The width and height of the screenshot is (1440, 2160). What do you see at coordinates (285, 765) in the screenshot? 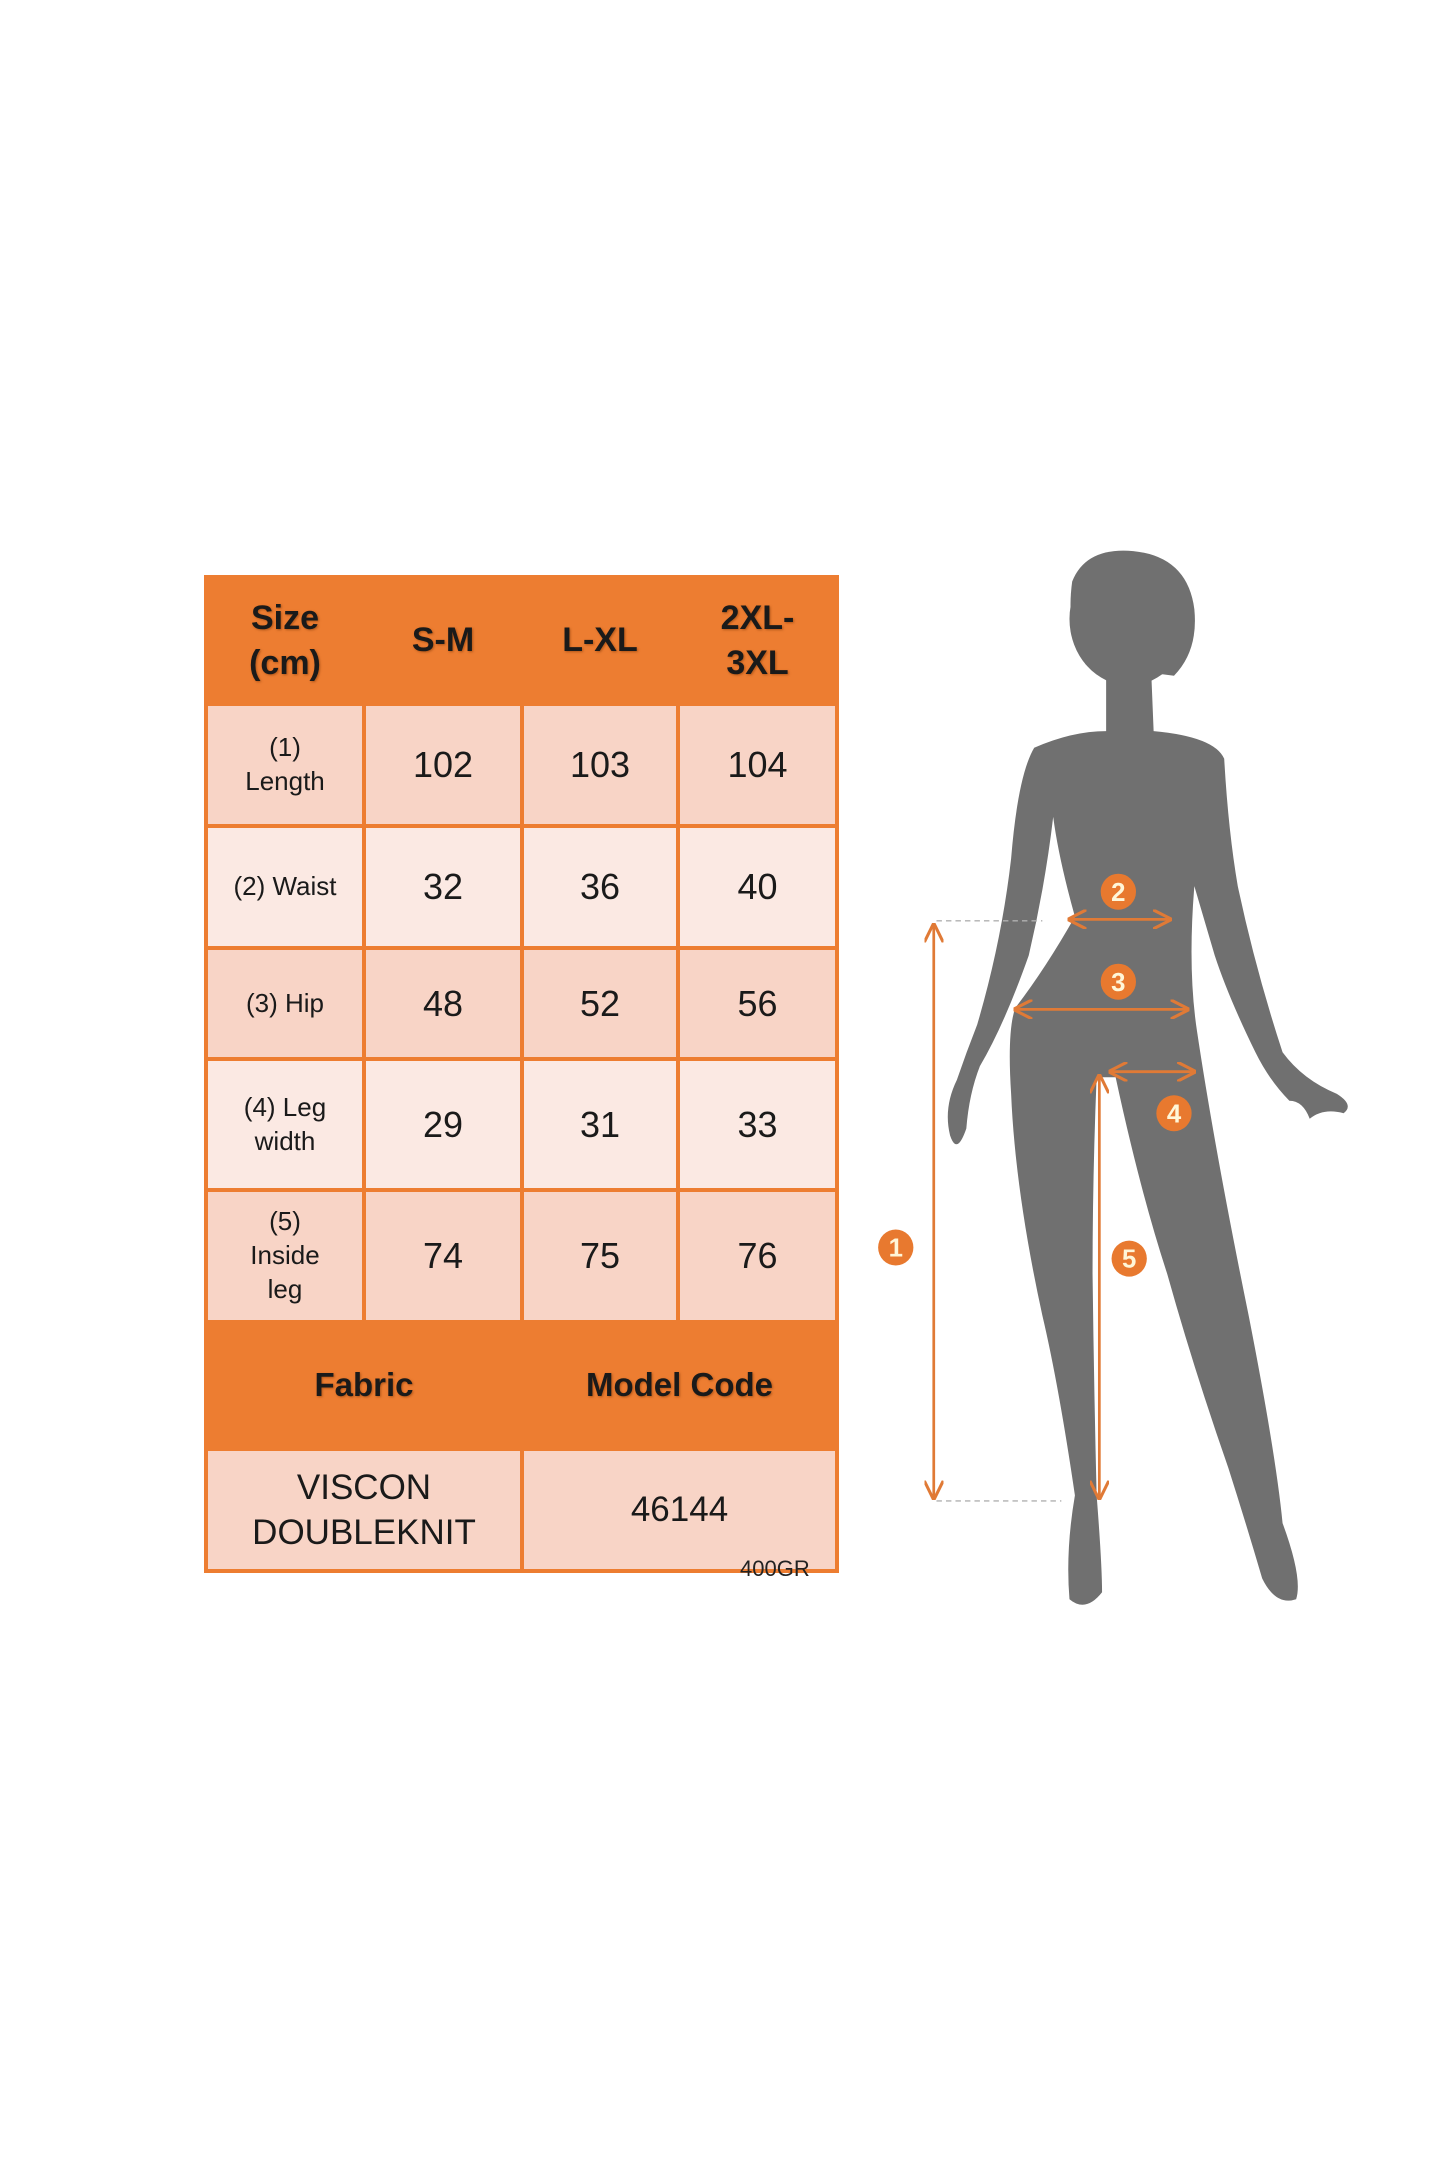
I see `row-label: (1) Length` at bounding box center [285, 765].